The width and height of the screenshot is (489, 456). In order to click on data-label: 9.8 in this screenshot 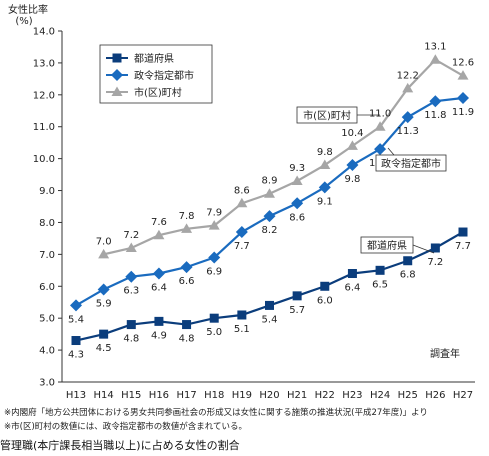, I will do `click(325, 152)`.